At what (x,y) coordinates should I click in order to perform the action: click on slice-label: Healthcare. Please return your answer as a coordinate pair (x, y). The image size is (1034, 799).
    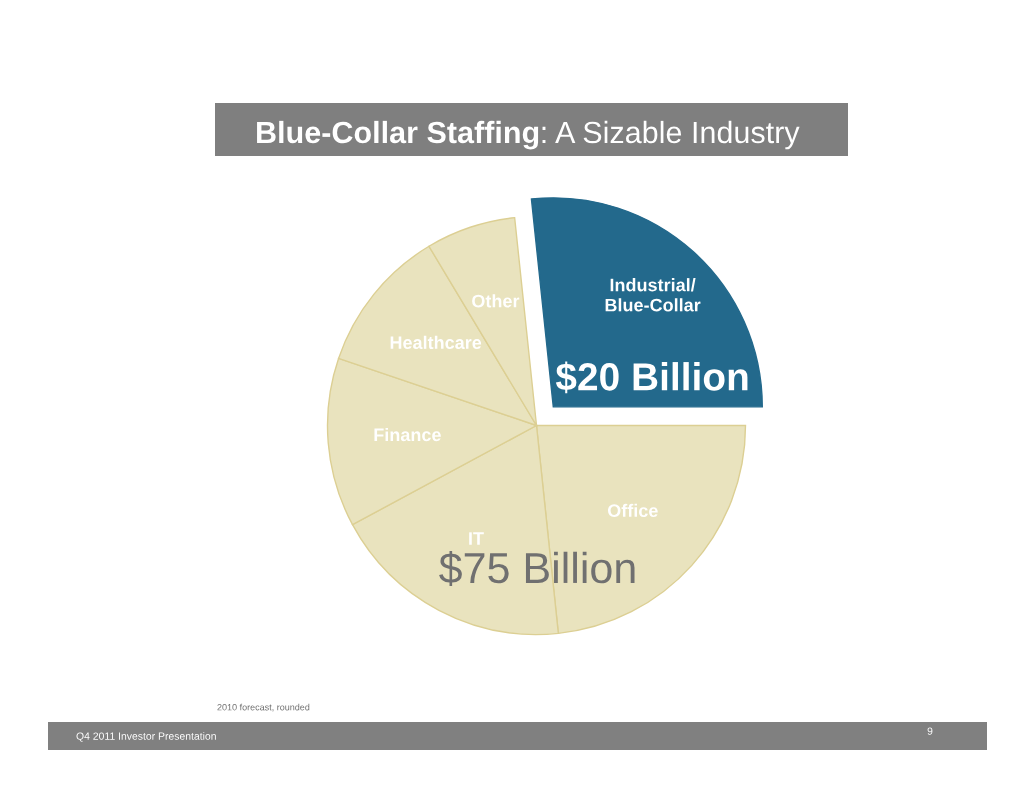
    Looking at the image, I should click on (436, 342).